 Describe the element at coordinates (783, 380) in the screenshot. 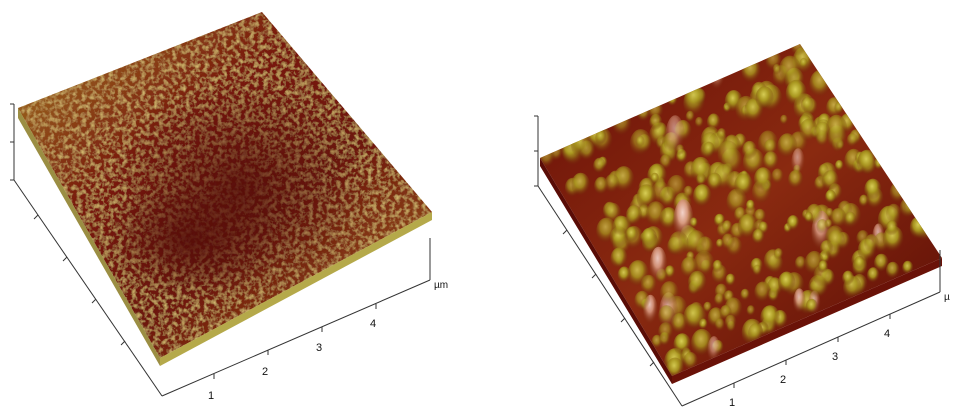

I see `right-x-tick-2: 2` at that location.